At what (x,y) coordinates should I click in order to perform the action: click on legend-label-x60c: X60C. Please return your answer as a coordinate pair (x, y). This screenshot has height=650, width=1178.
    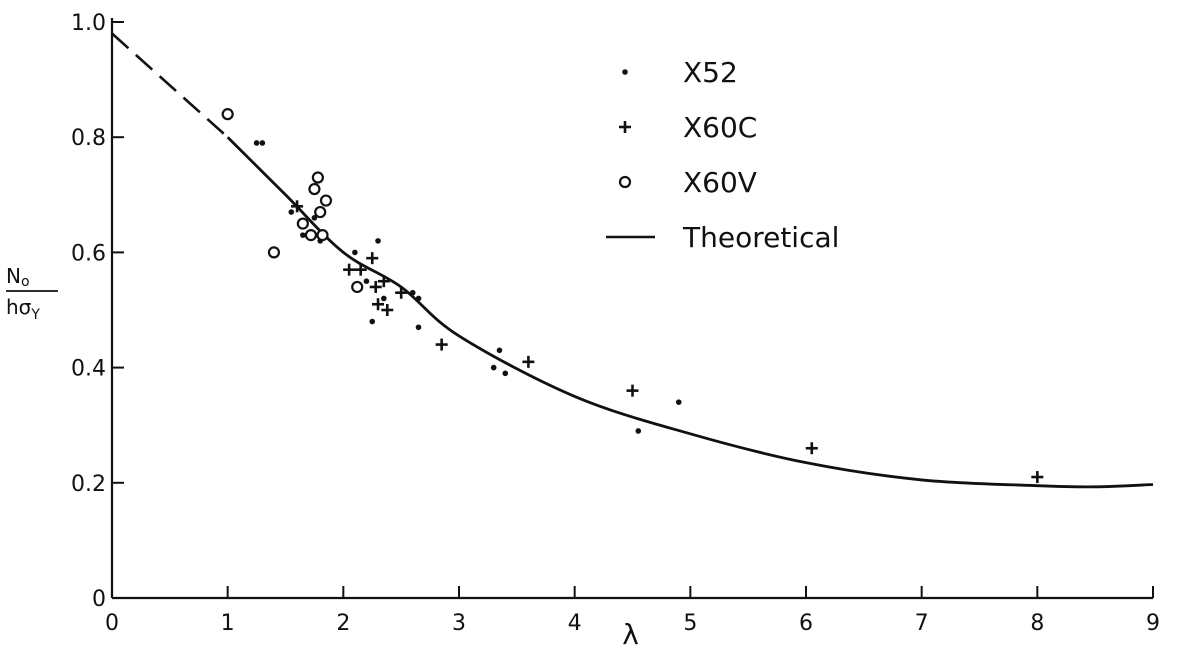
    Looking at the image, I should click on (720, 127).